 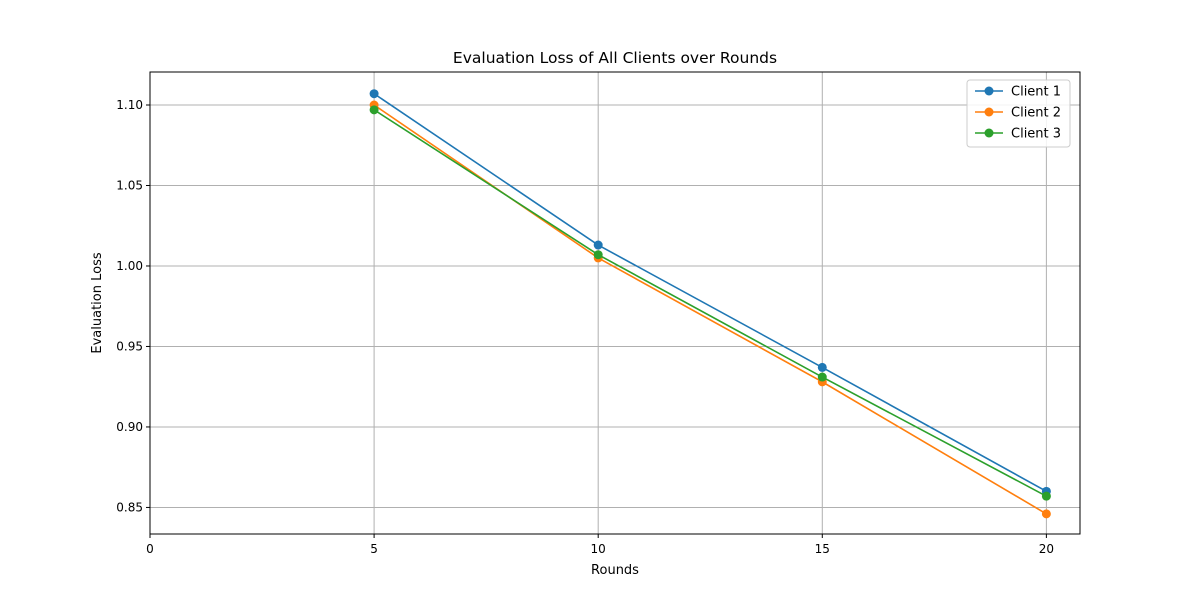 I want to click on legend-label: Client 2, so click(x=1036, y=113).